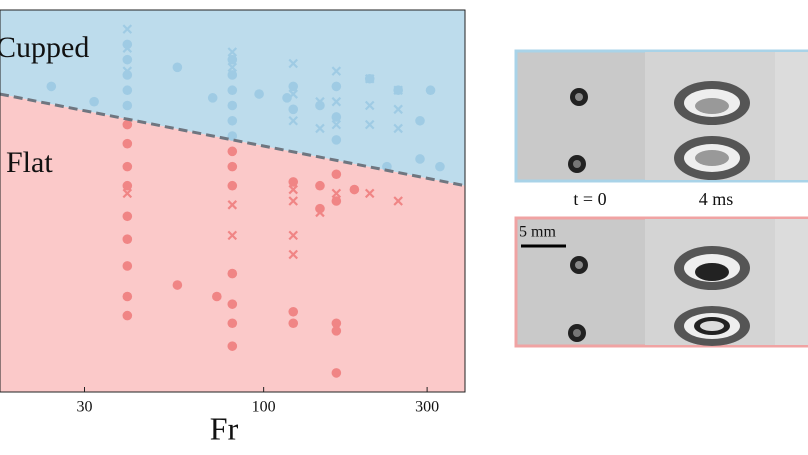 This screenshot has height=455, width=808. Describe the element at coordinates (661, 116) in the screenshot. I see `photo-panel-cupped` at that location.